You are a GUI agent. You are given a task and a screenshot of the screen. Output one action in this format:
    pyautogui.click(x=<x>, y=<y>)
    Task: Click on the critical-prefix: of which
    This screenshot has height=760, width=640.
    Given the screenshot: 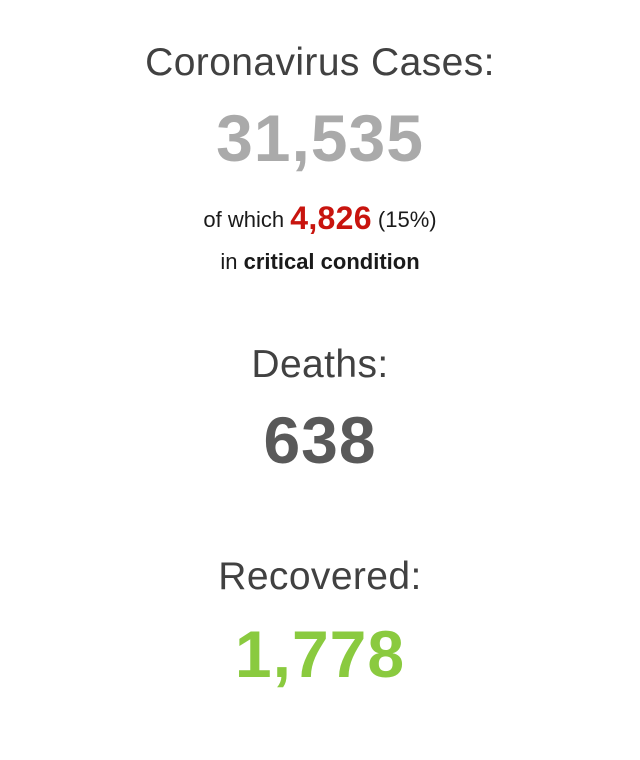 What is the action you would take?
    pyautogui.click(x=244, y=219)
    